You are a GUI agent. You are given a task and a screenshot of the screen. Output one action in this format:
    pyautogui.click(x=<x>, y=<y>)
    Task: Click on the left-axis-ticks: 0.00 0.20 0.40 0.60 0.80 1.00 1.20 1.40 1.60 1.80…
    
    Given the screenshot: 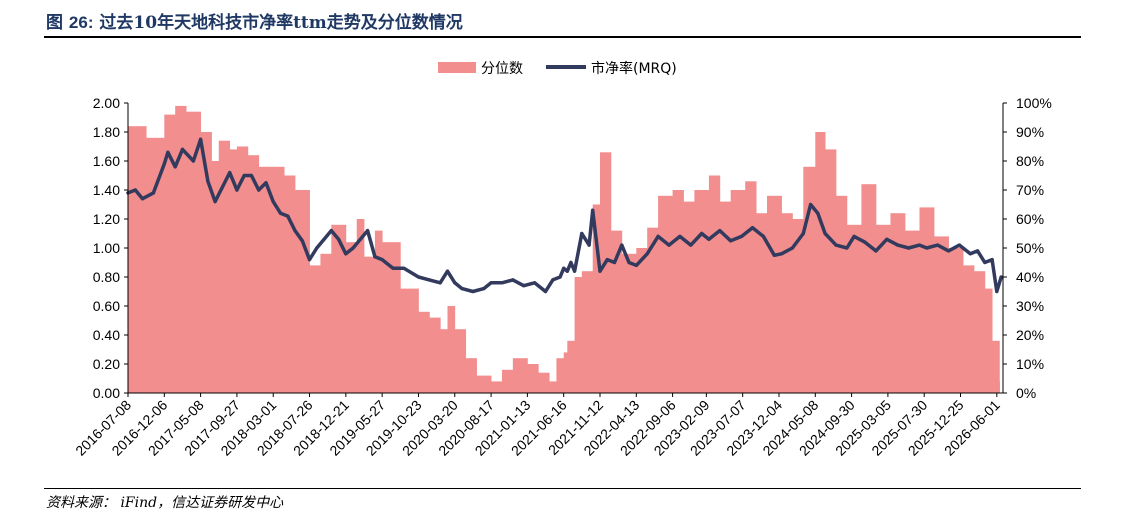 What is the action you would take?
    pyautogui.click(x=110, y=248)
    